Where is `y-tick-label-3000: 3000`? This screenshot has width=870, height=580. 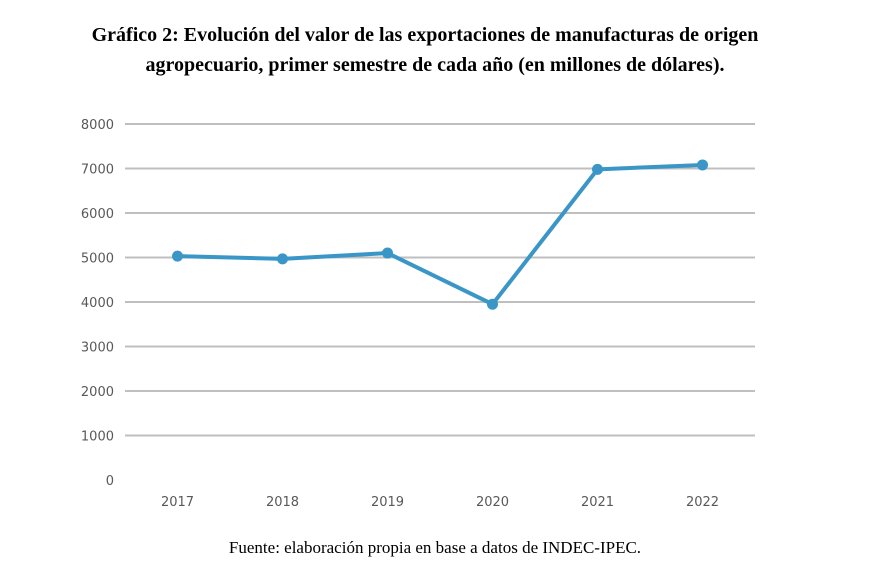 y-tick-label-3000: 3000 is located at coordinates (97, 348).